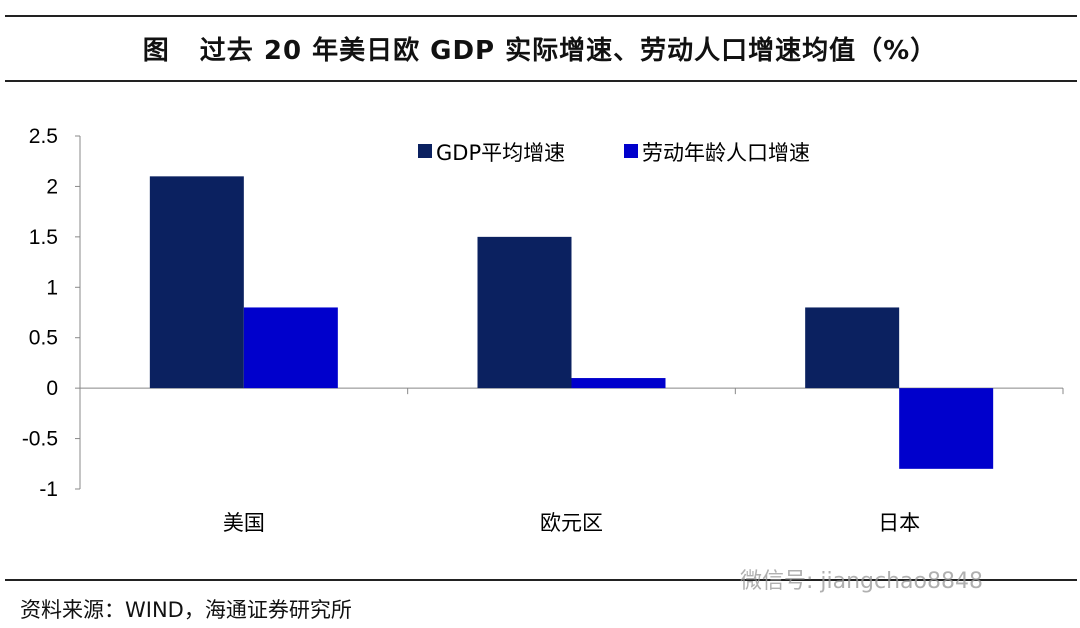 The width and height of the screenshot is (1080, 628). I want to click on y-tick-label: 2.5, so click(43, 136).